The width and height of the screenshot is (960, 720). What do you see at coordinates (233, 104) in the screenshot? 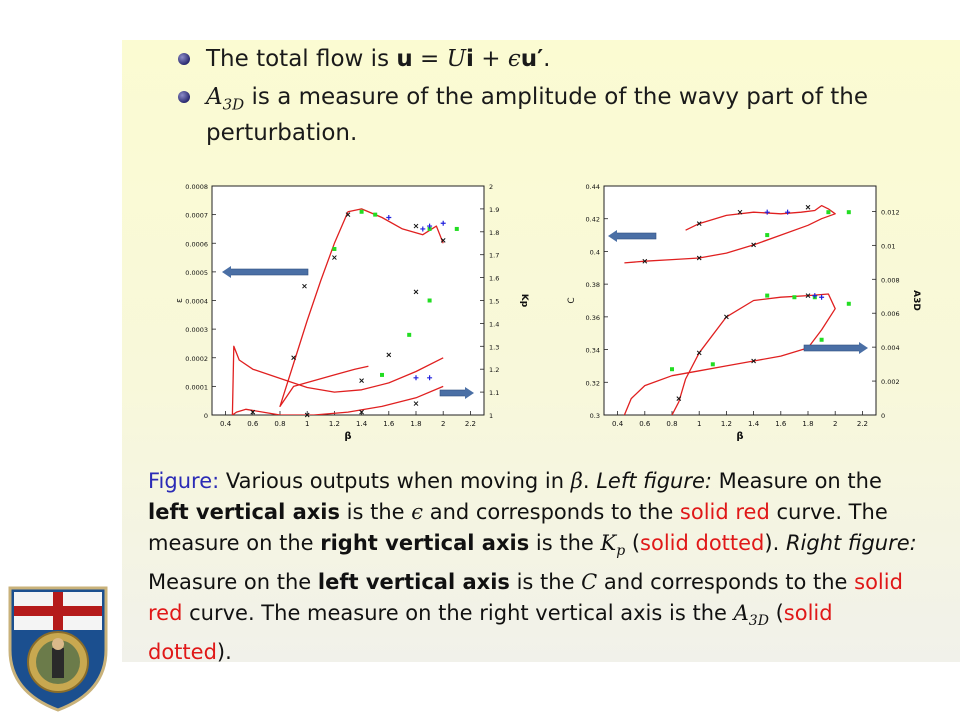
I see `math-3D-subscript: 3D` at bounding box center [233, 104].